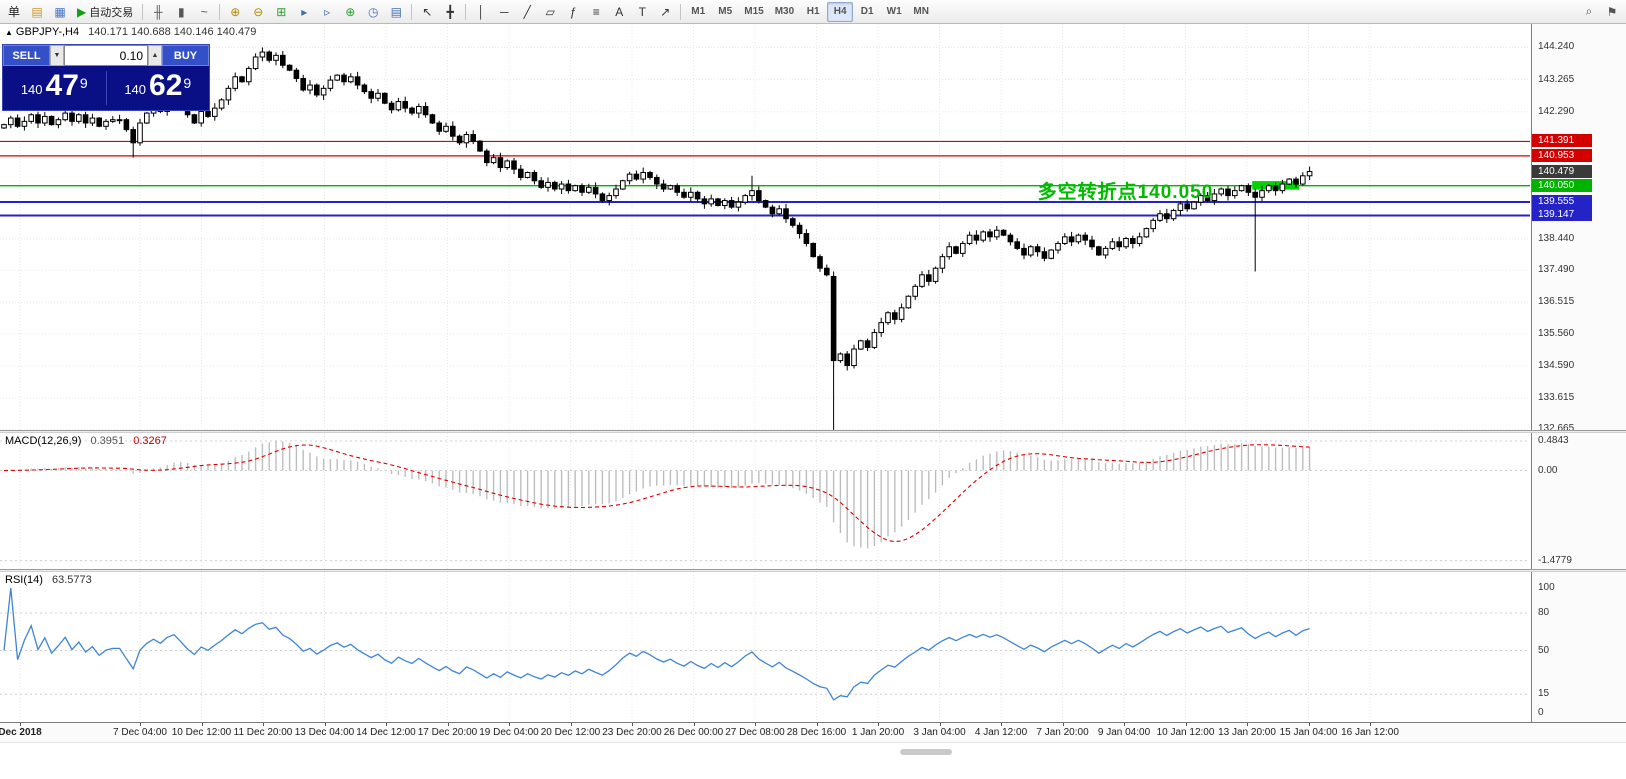 This screenshot has width=1626, height=779. What do you see at coordinates (281, 12) in the screenshot?
I see `tile-windows-icon: ⊞` at bounding box center [281, 12].